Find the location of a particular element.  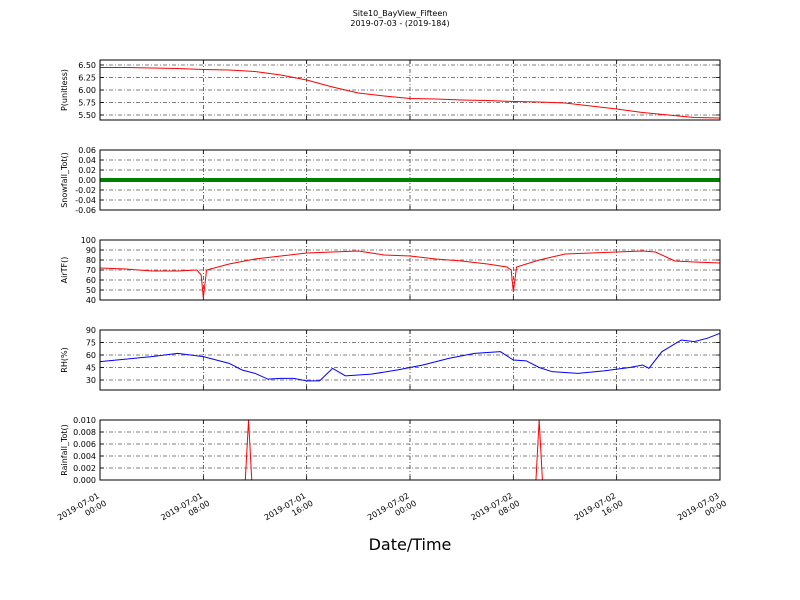

y-tick-label: -0.06 is located at coordinates (85, 210).